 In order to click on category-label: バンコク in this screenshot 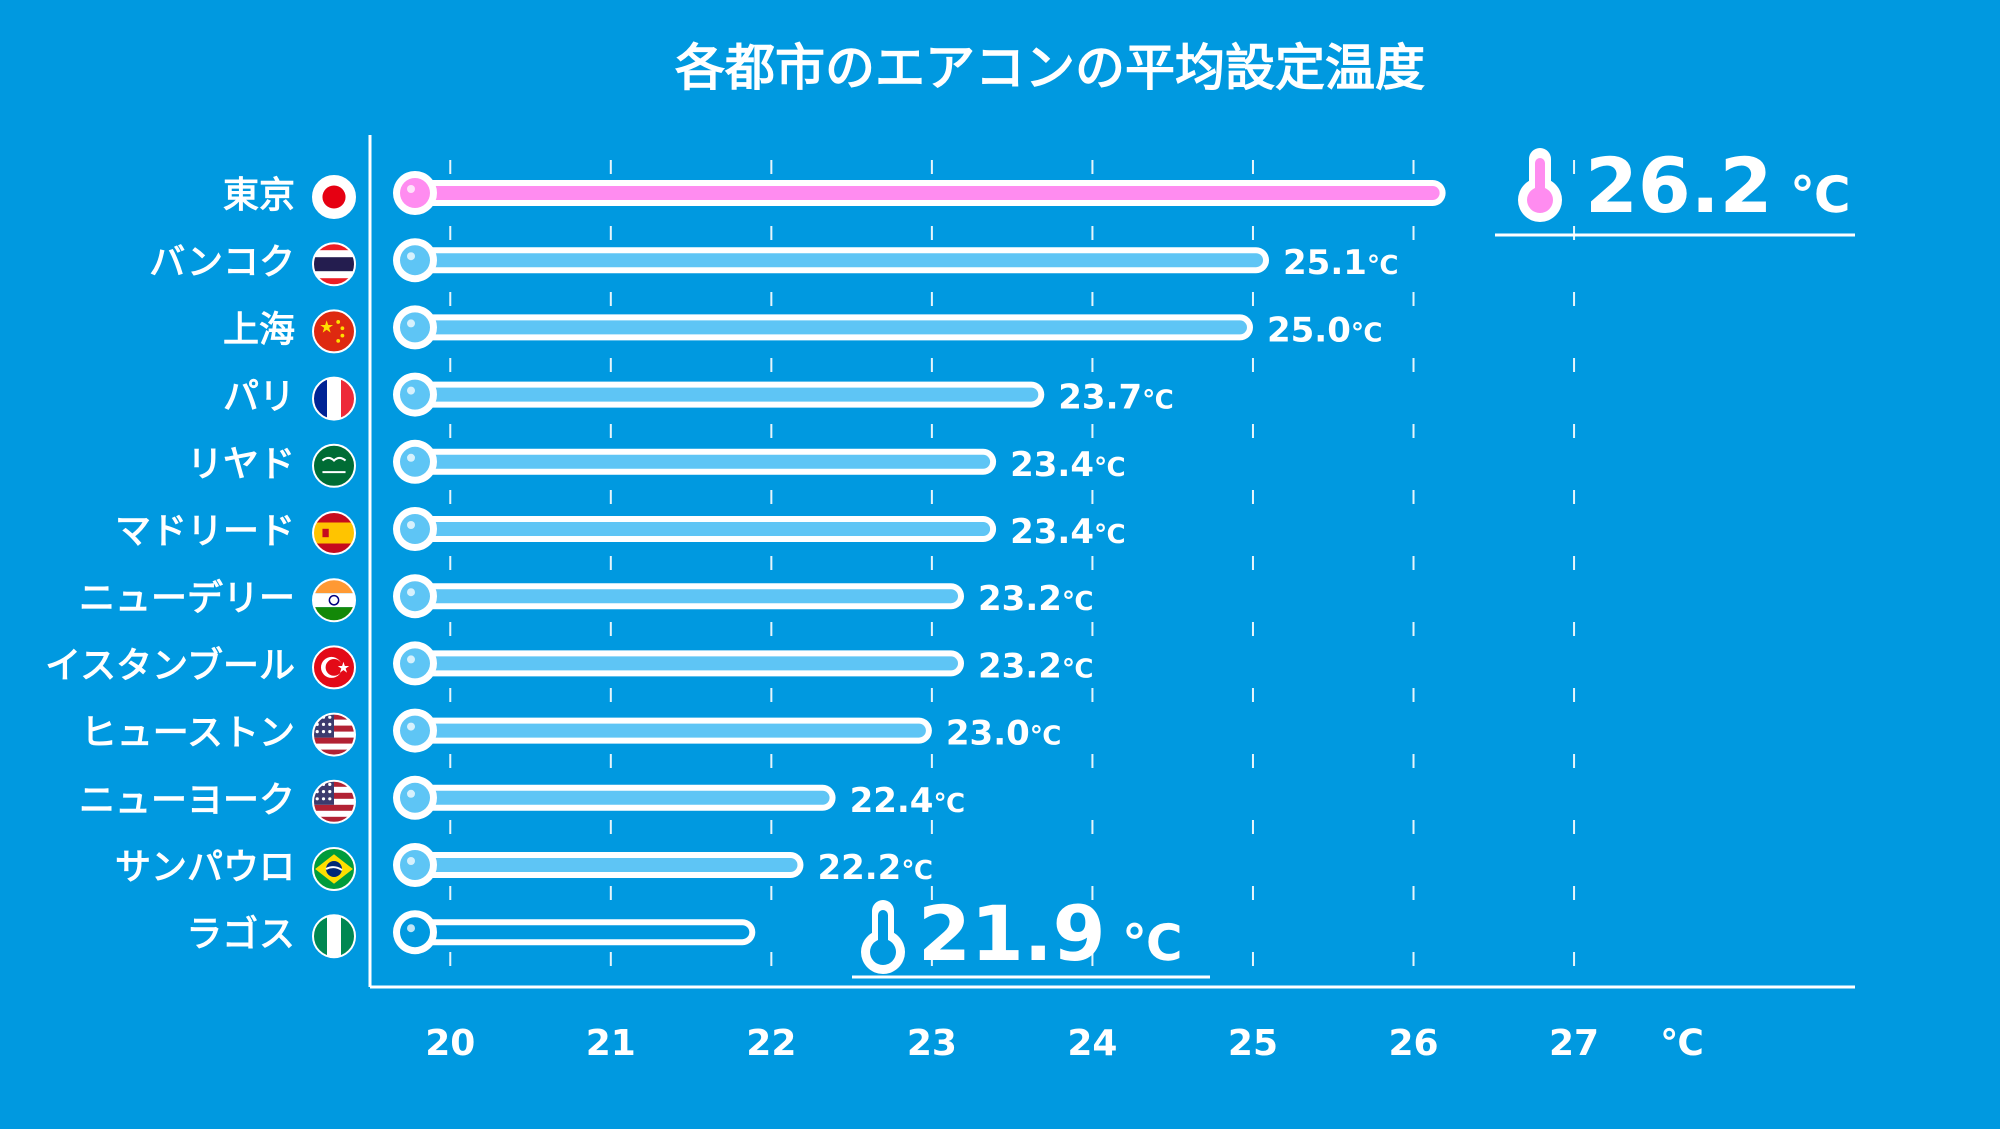, I will do `click(222, 262)`.